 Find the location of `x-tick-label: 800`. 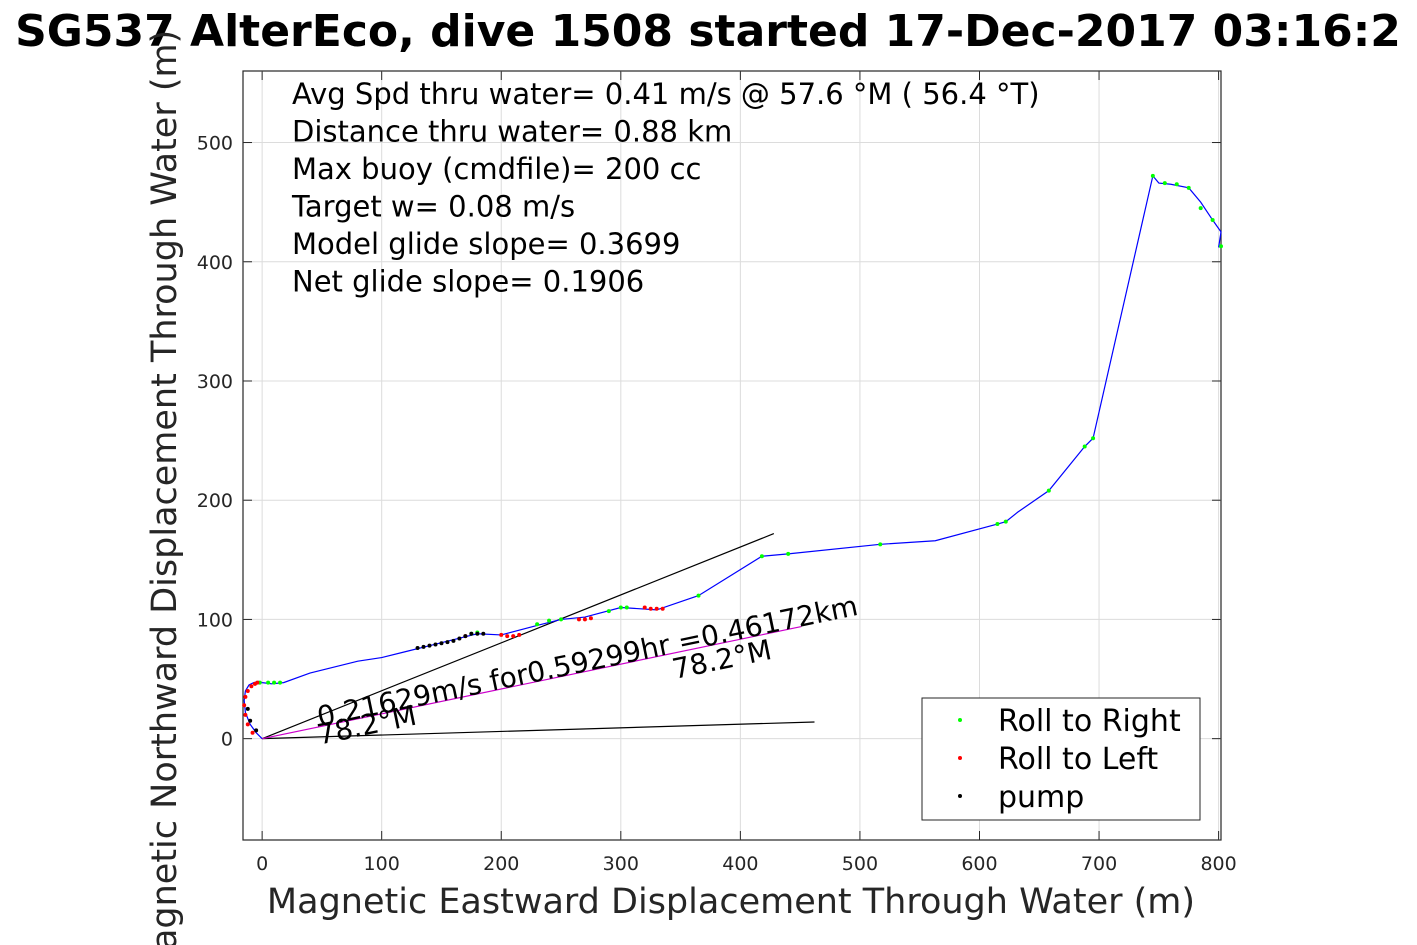

x-tick-label: 800 is located at coordinates (1218, 864).